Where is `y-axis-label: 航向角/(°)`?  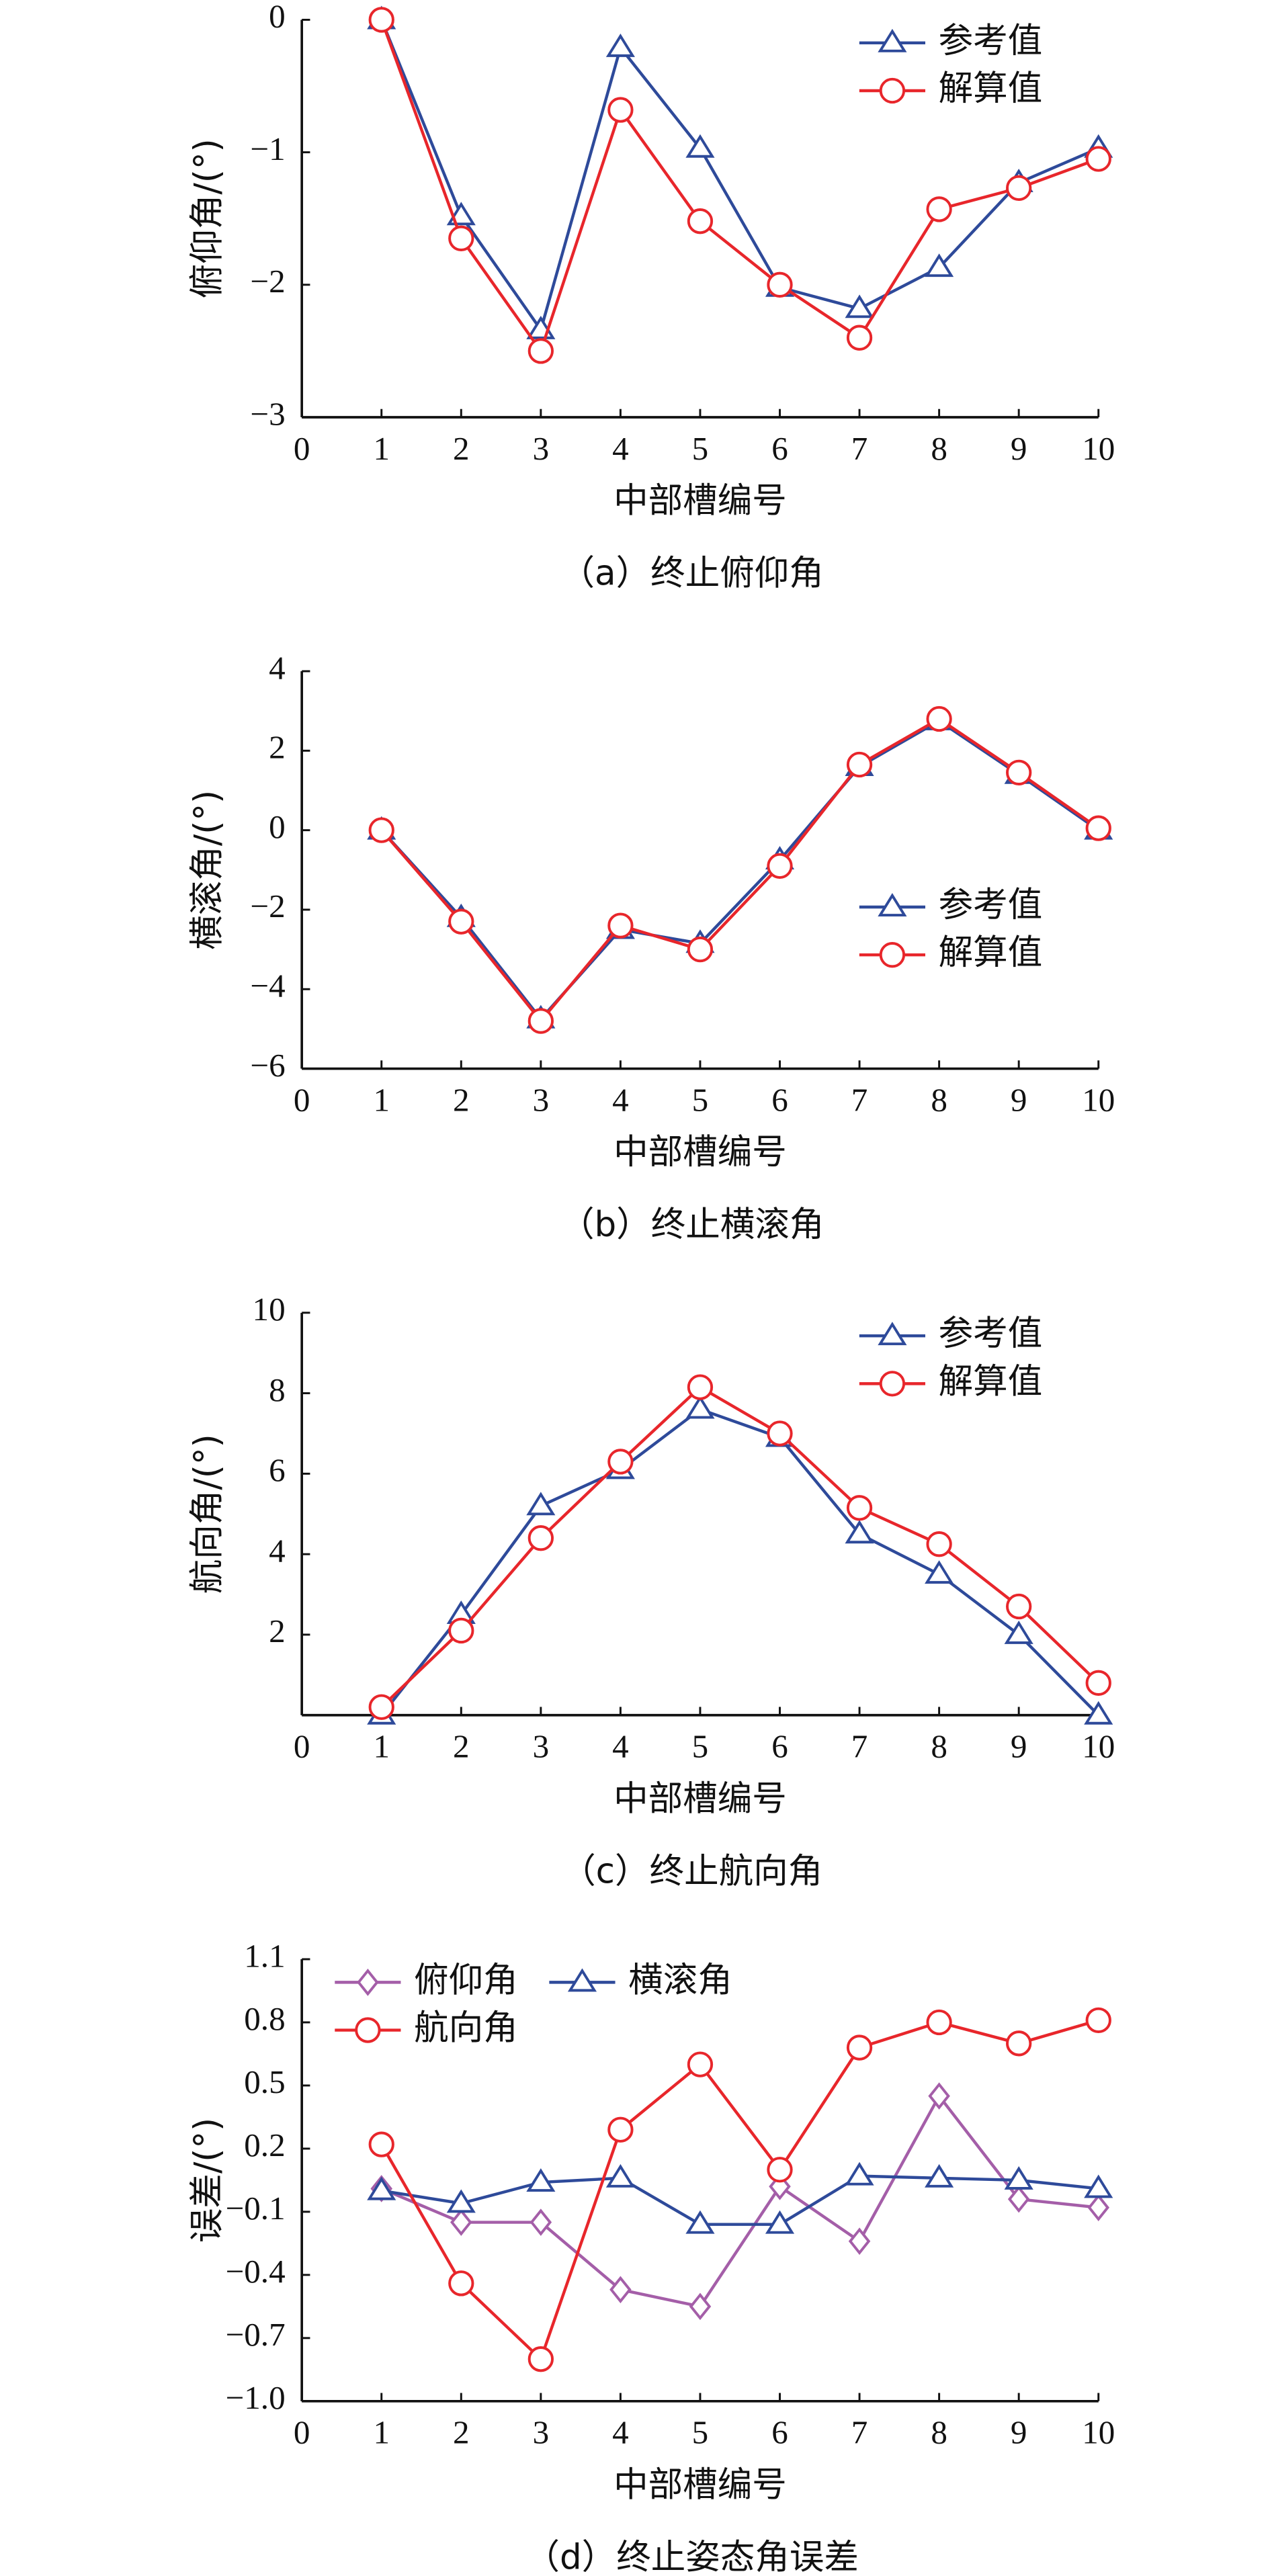 y-axis-label: 航向角/(°) is located at coordinates (207, 1514).